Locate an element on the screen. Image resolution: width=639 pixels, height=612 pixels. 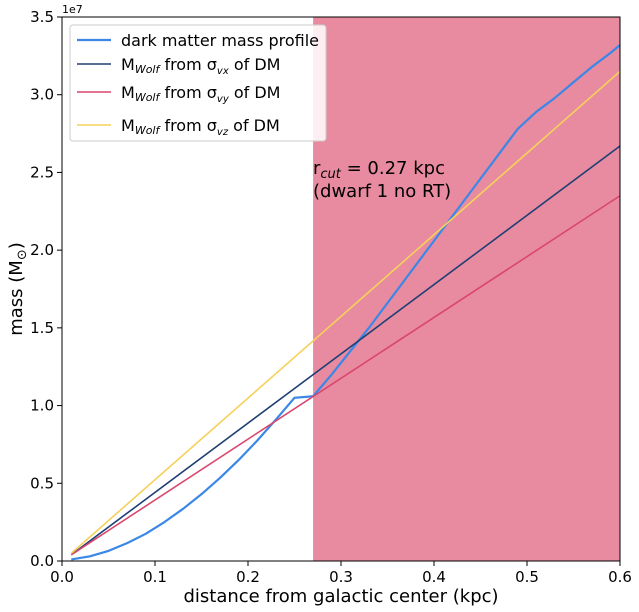
x-tick-label: 0.1 is located at coordinates (155, 577).